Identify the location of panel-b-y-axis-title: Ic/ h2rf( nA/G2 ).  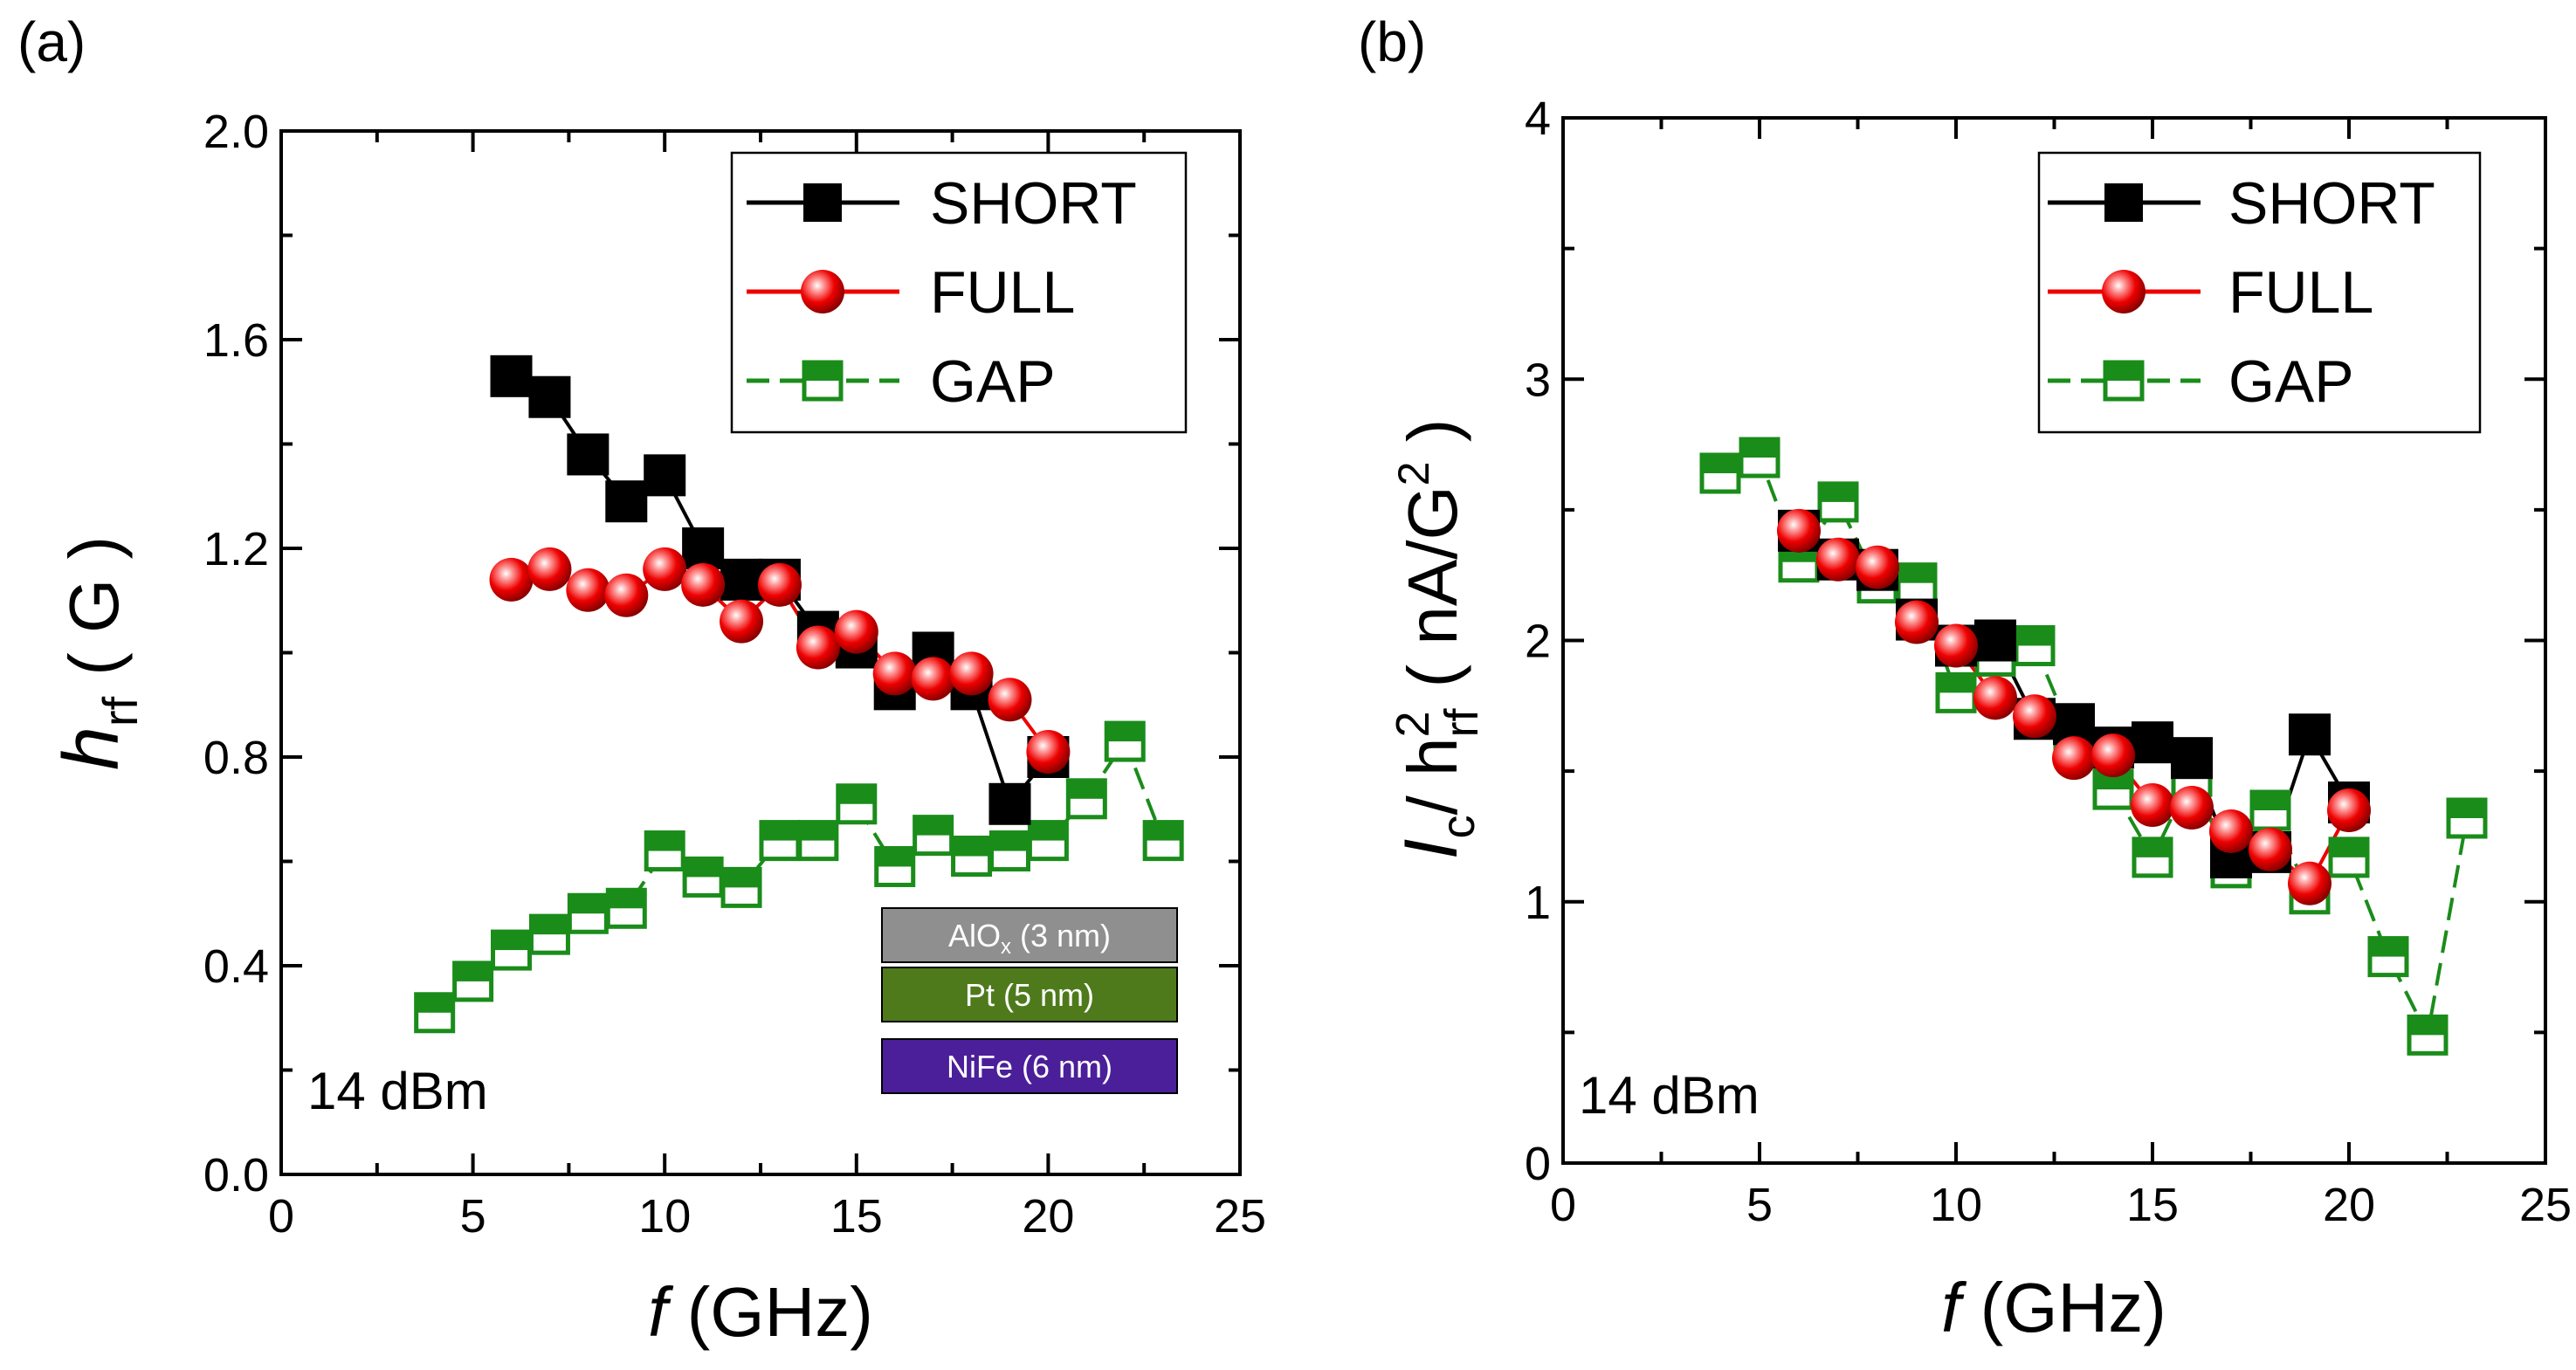
(1437, 639).